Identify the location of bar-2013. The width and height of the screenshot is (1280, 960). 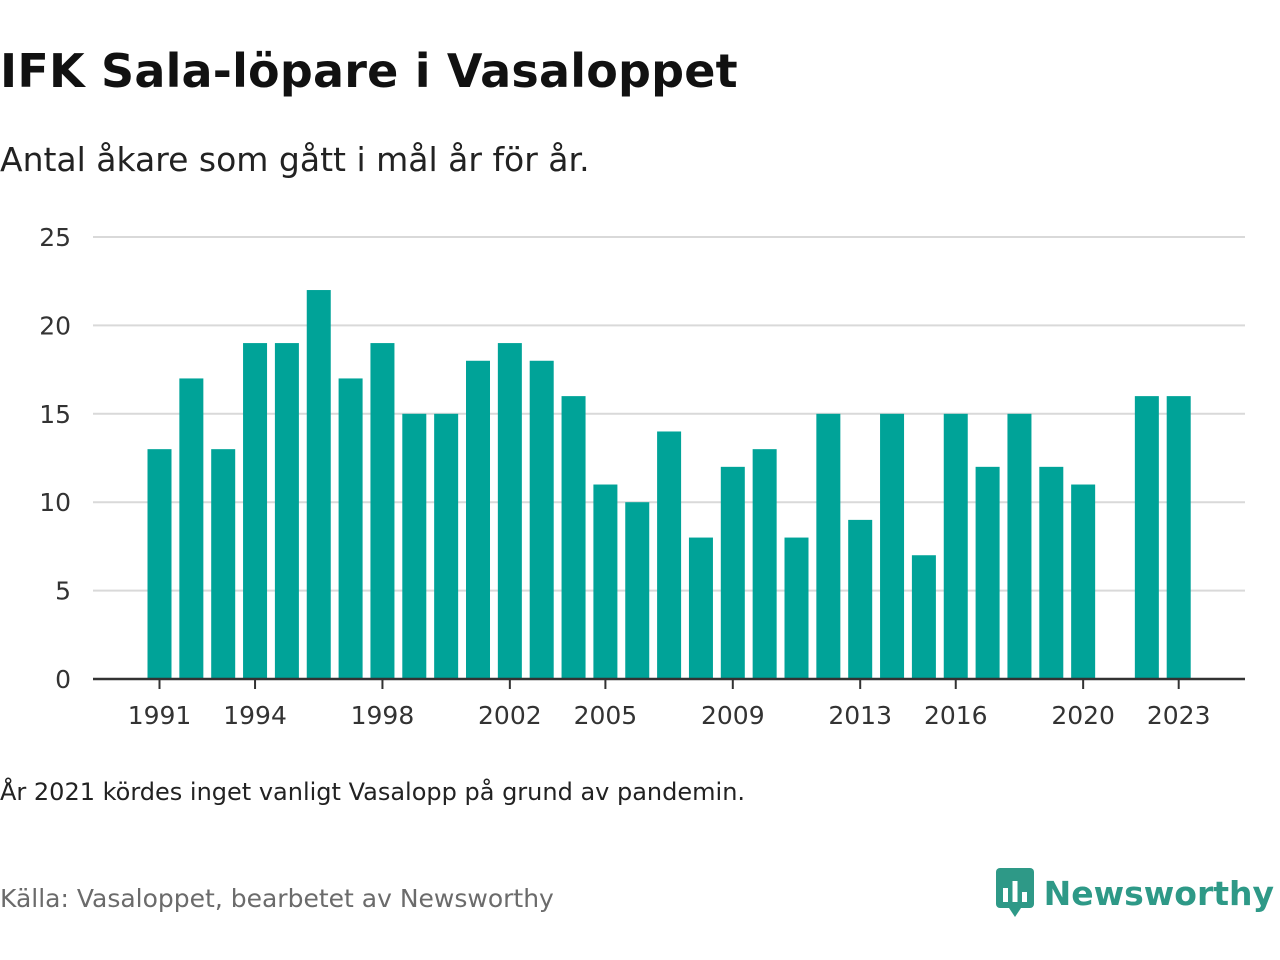
(860, 599).